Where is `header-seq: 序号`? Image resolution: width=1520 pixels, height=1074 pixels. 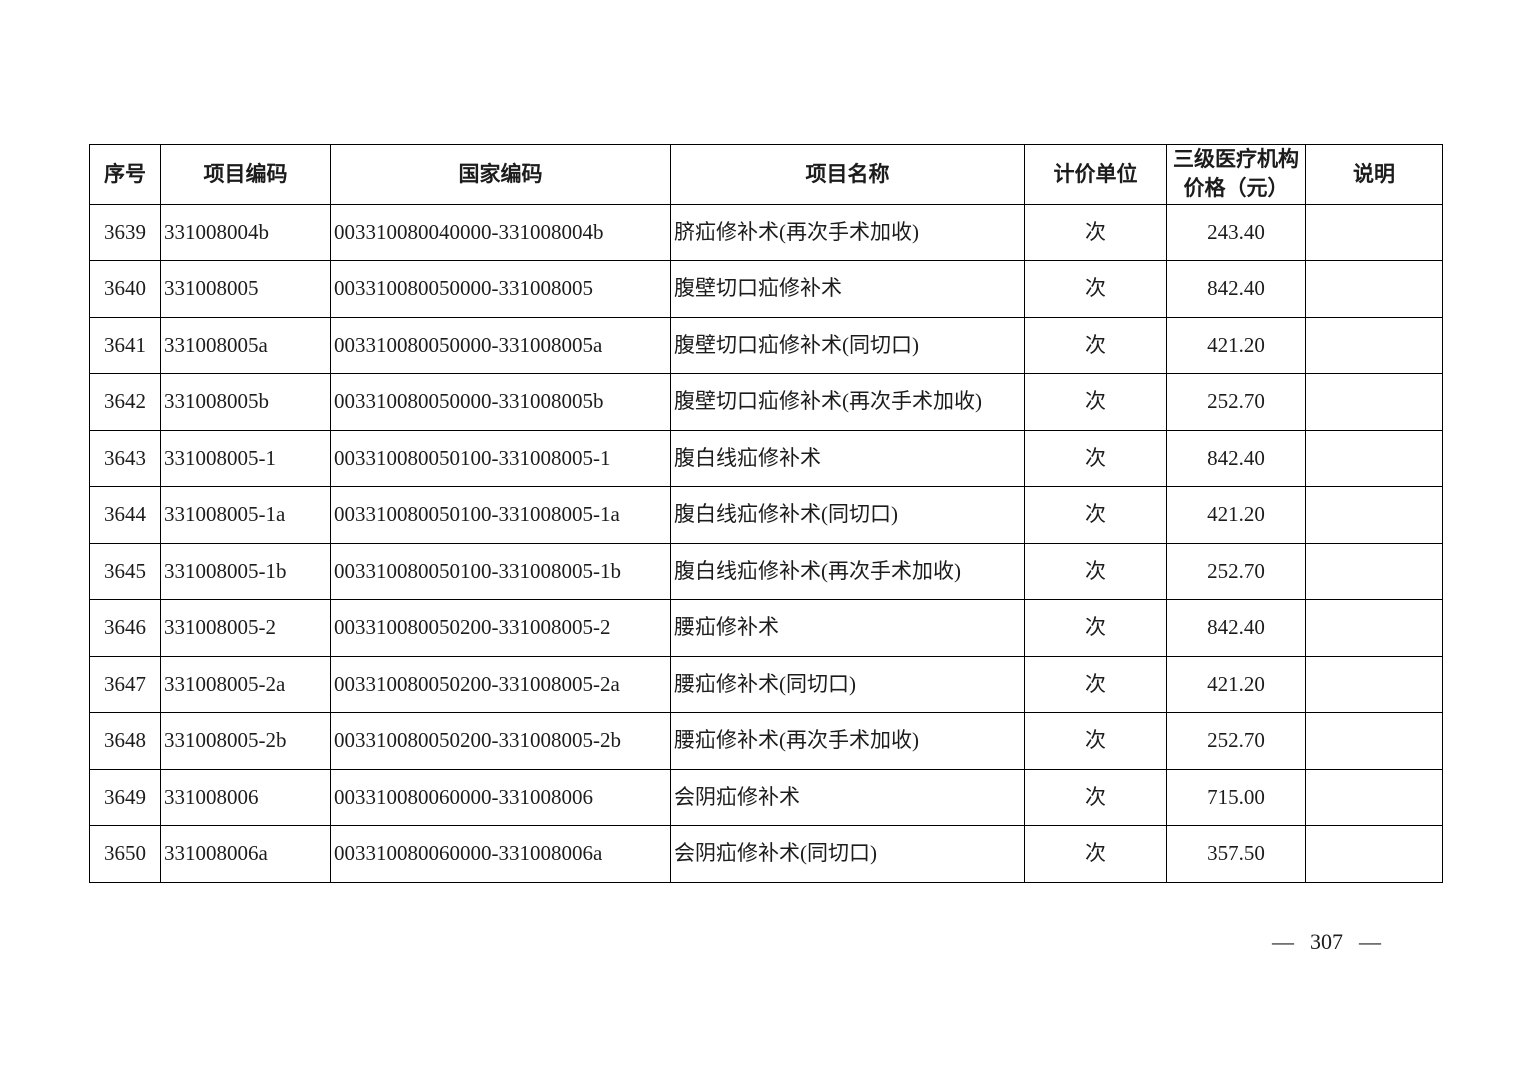
header-seq: 序号 is located at coordinates (125, 174).